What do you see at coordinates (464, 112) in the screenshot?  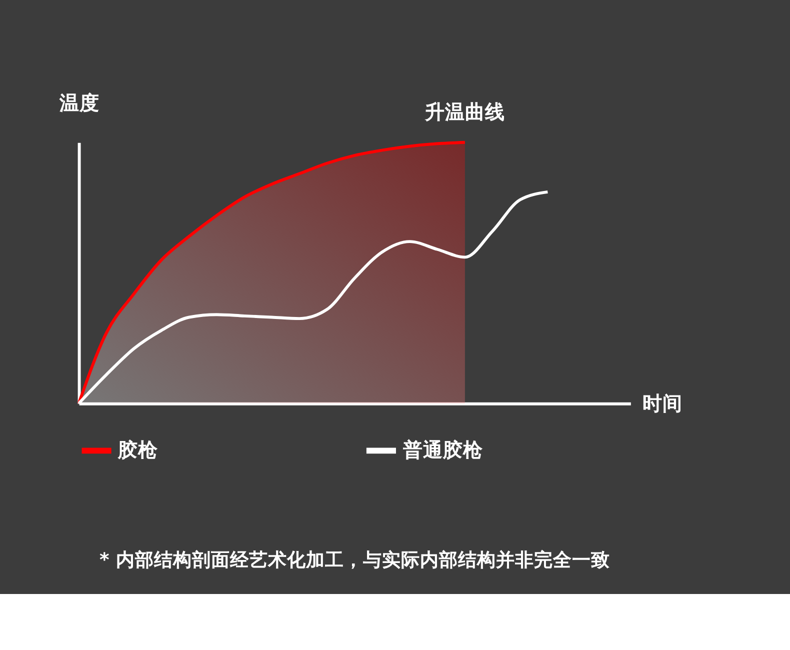 I see `text: 升温曲线` at bounding box center [464, 112].